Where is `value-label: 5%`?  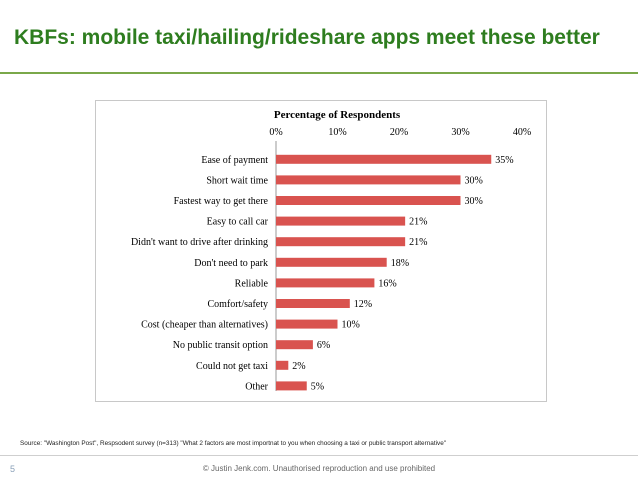 value-label: 5% is located at coordinates (317, 386).